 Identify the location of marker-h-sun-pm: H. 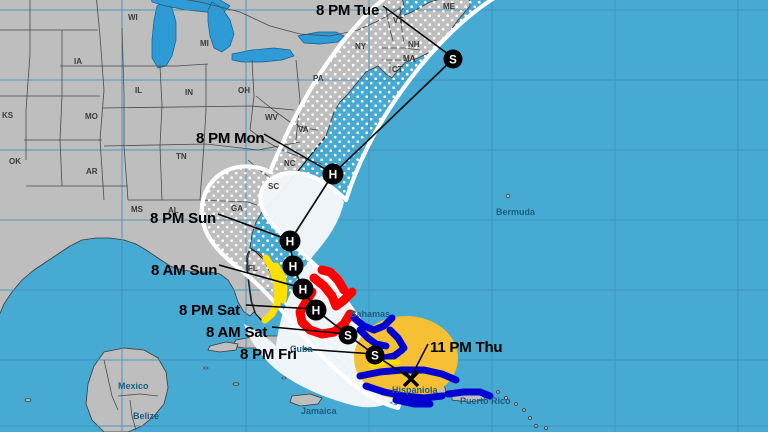
(293, 266).